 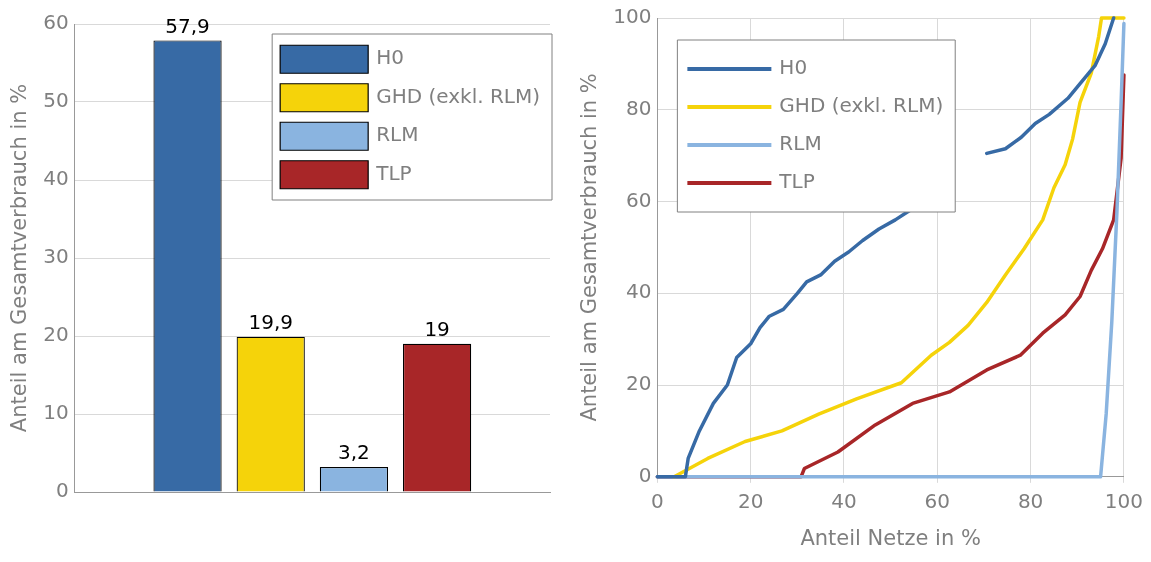 I want to click on x-tick-label: 40, so click(x=844, y=501).